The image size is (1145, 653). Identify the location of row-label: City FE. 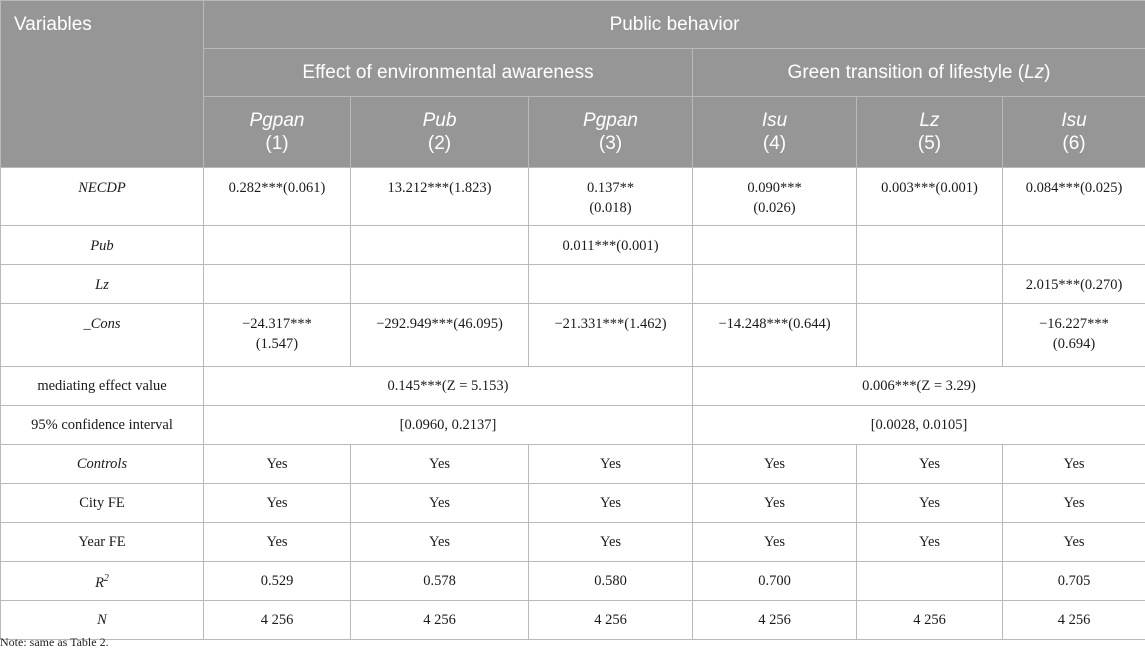
(102, 503).